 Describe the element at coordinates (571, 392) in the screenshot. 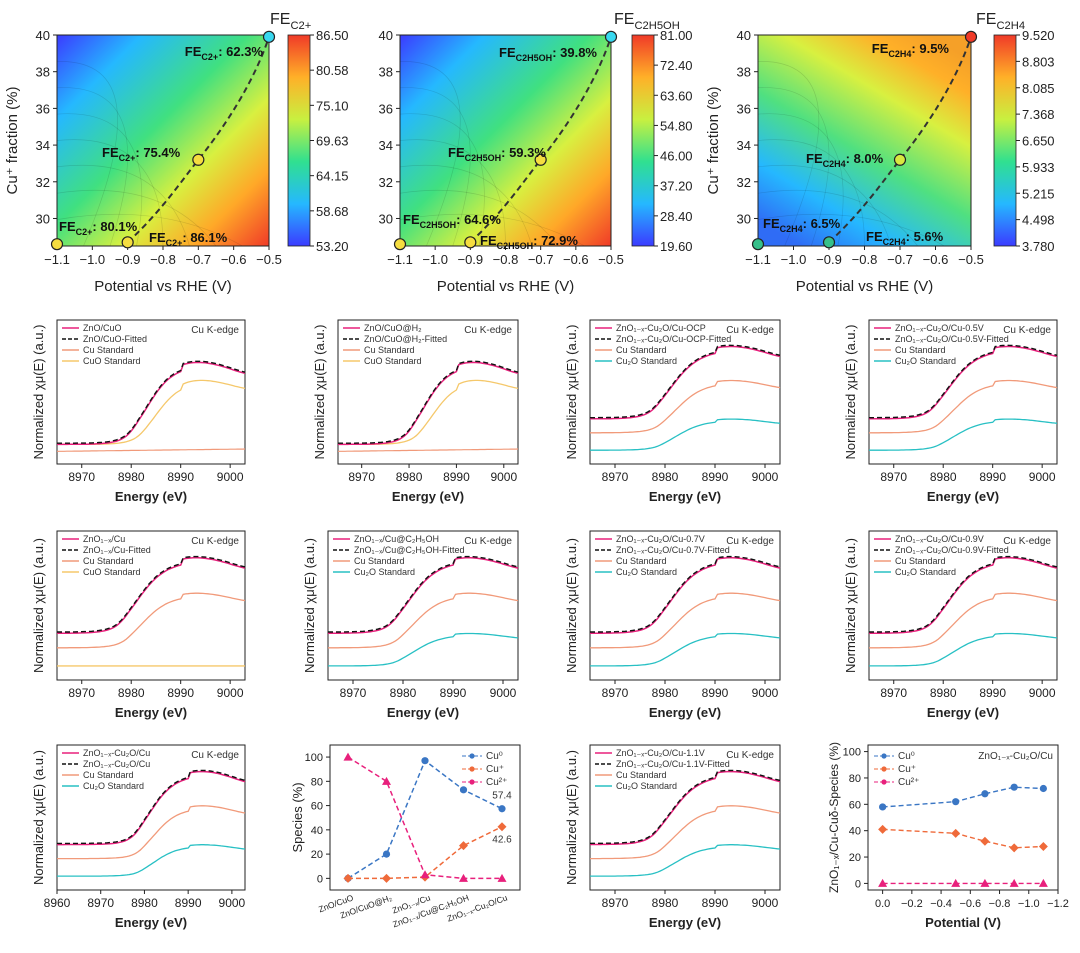

I see `y-axis-title: Normalized χμ(E) (a.u.)` at that location.